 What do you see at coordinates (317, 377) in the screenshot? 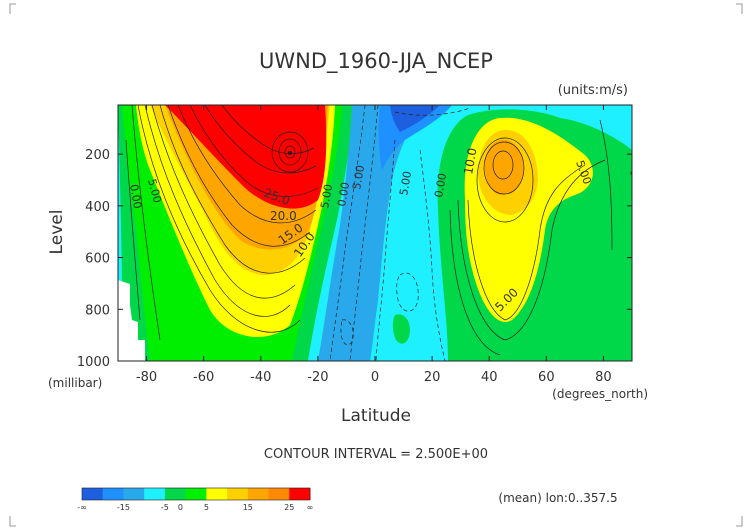
I see `x-tick-label: -20` at bounding box center [317, 377].